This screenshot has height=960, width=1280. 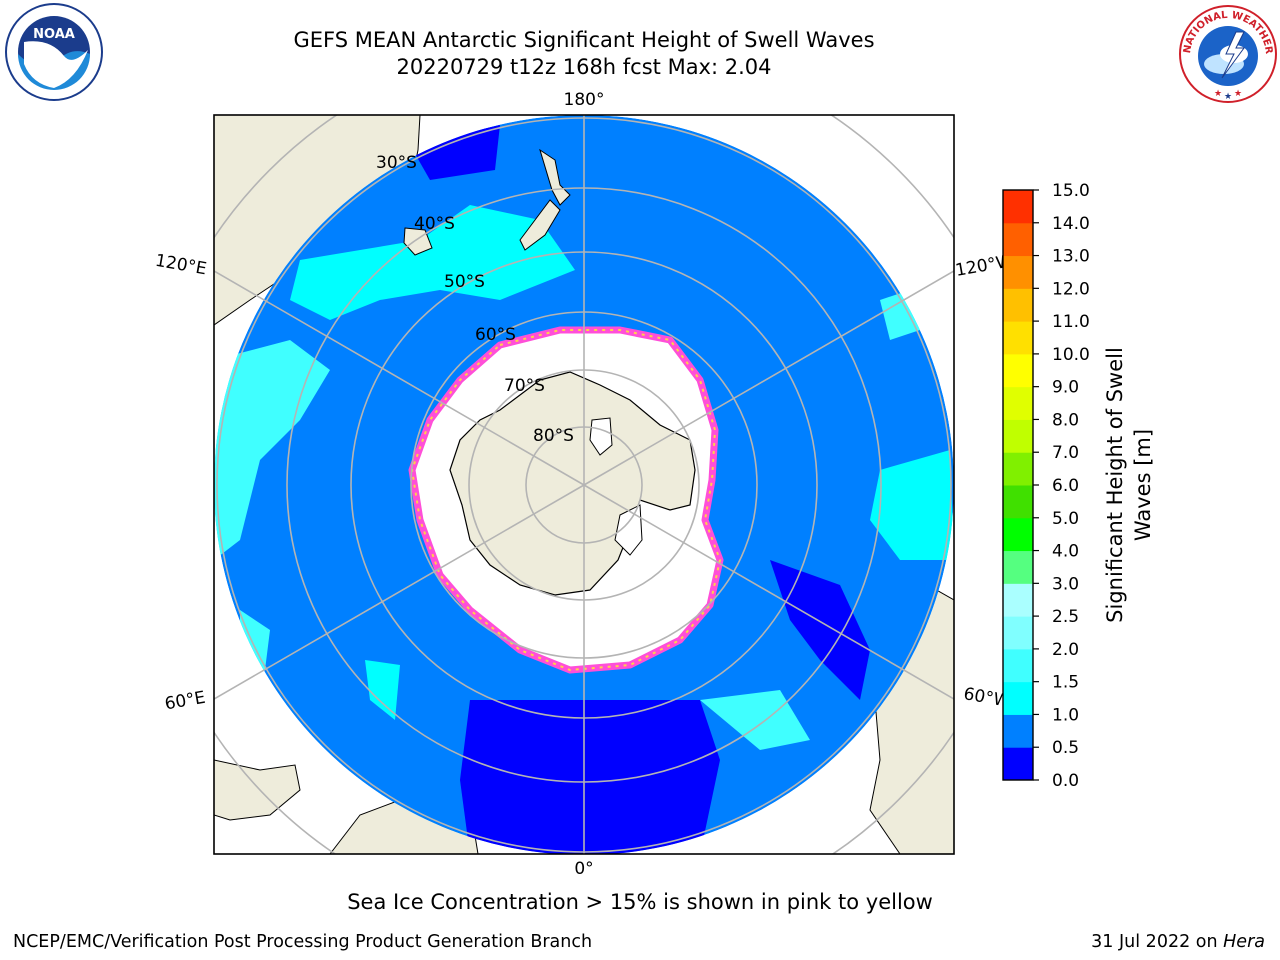 I want to click on lat-label-60s: 60°S, so click(x=495, y=335).